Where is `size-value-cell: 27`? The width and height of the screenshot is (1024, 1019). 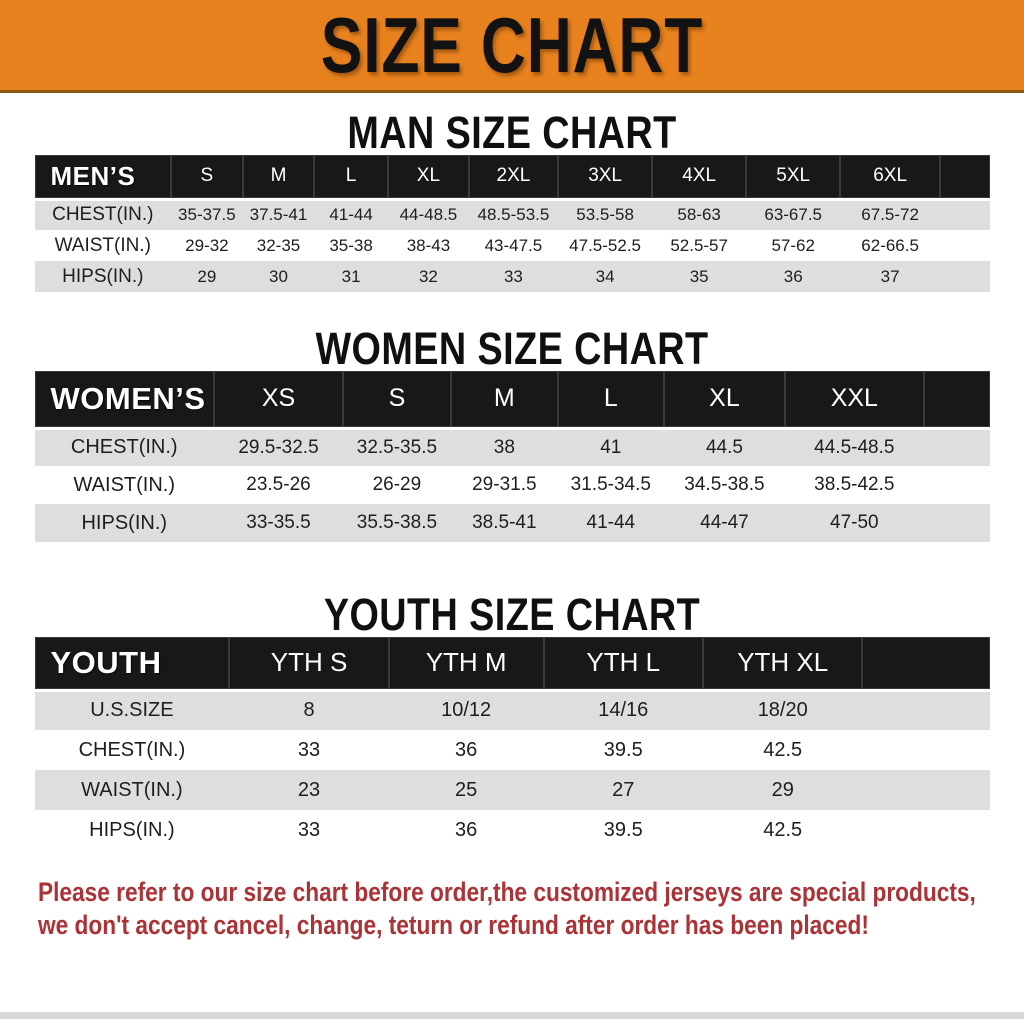
size-value-cell: 27 is located at coordinates (623, 790).